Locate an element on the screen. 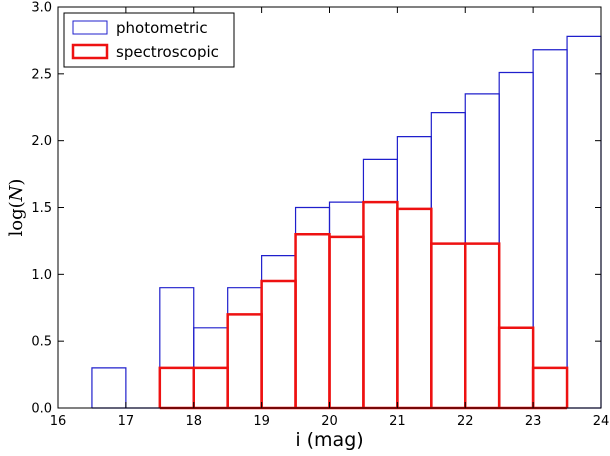  x-tick-label: 20 is located at coordinates (329, 421).